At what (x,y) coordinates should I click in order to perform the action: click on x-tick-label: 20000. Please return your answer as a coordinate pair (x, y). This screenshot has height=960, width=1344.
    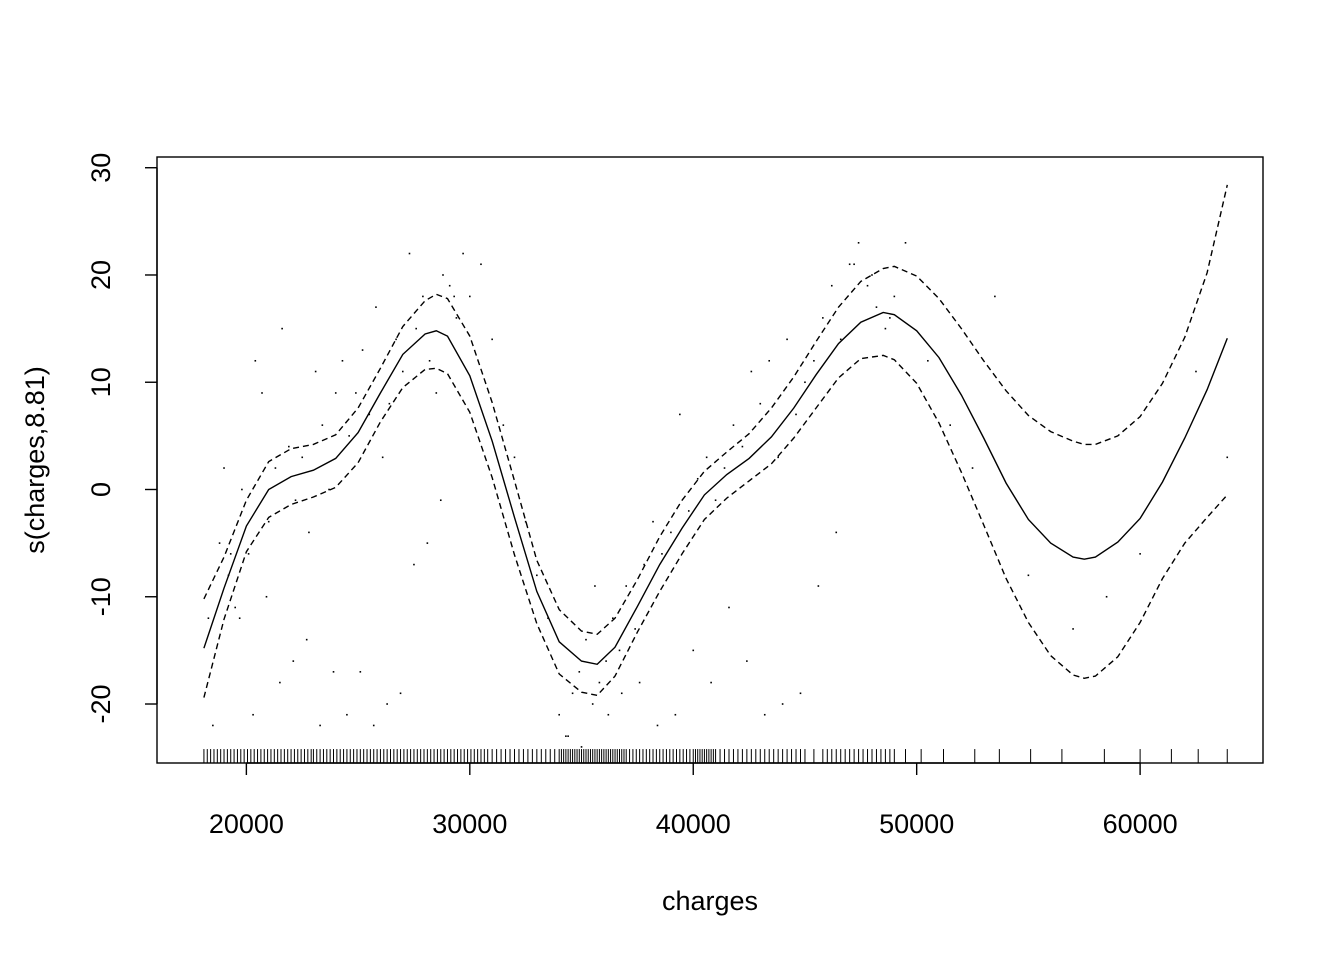
    Looking at the image, I should click on (246, 824).